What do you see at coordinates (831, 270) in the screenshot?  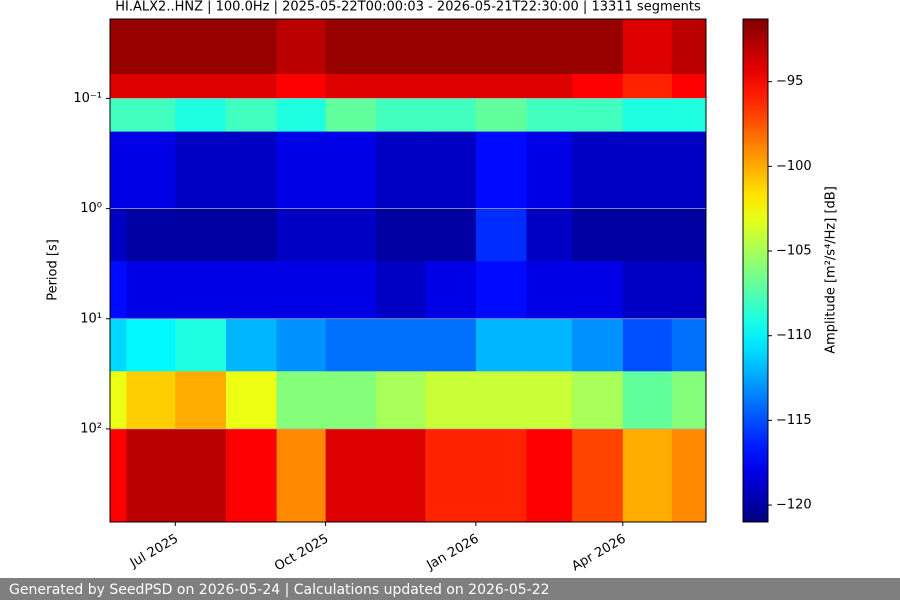 I see `colorbar-label: Amplitude [m²/s⁴/Hz] [dB]` at bounding box center [831, 270].